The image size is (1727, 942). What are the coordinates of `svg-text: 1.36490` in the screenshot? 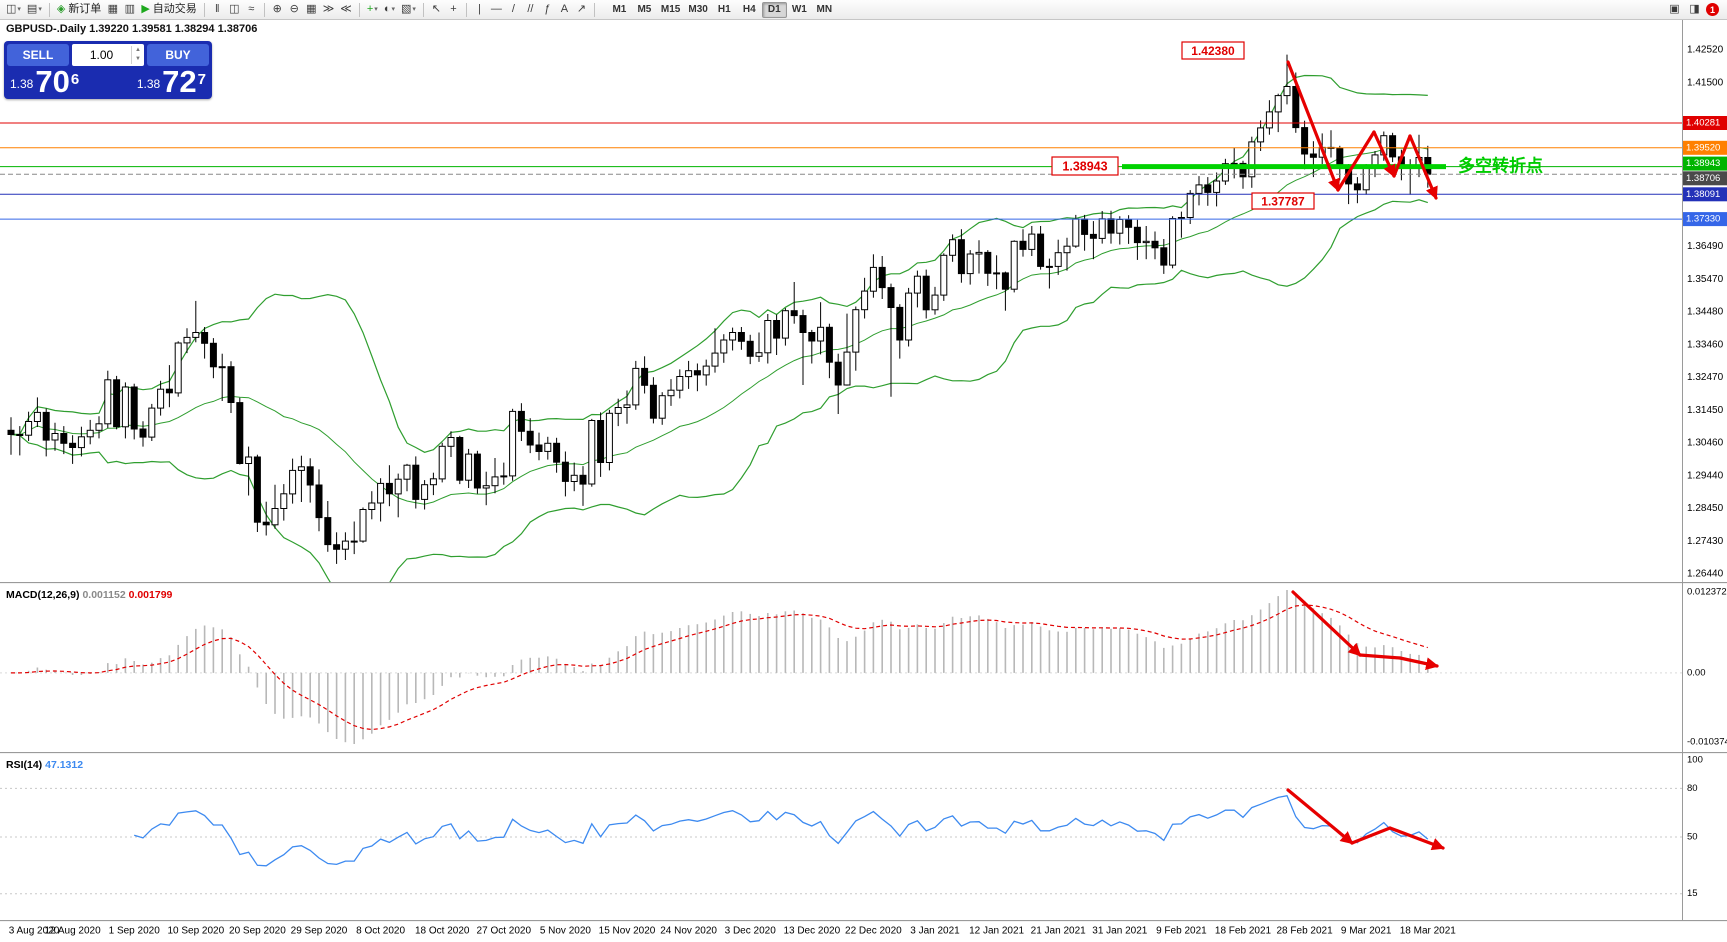 It's located at (1705, 246).